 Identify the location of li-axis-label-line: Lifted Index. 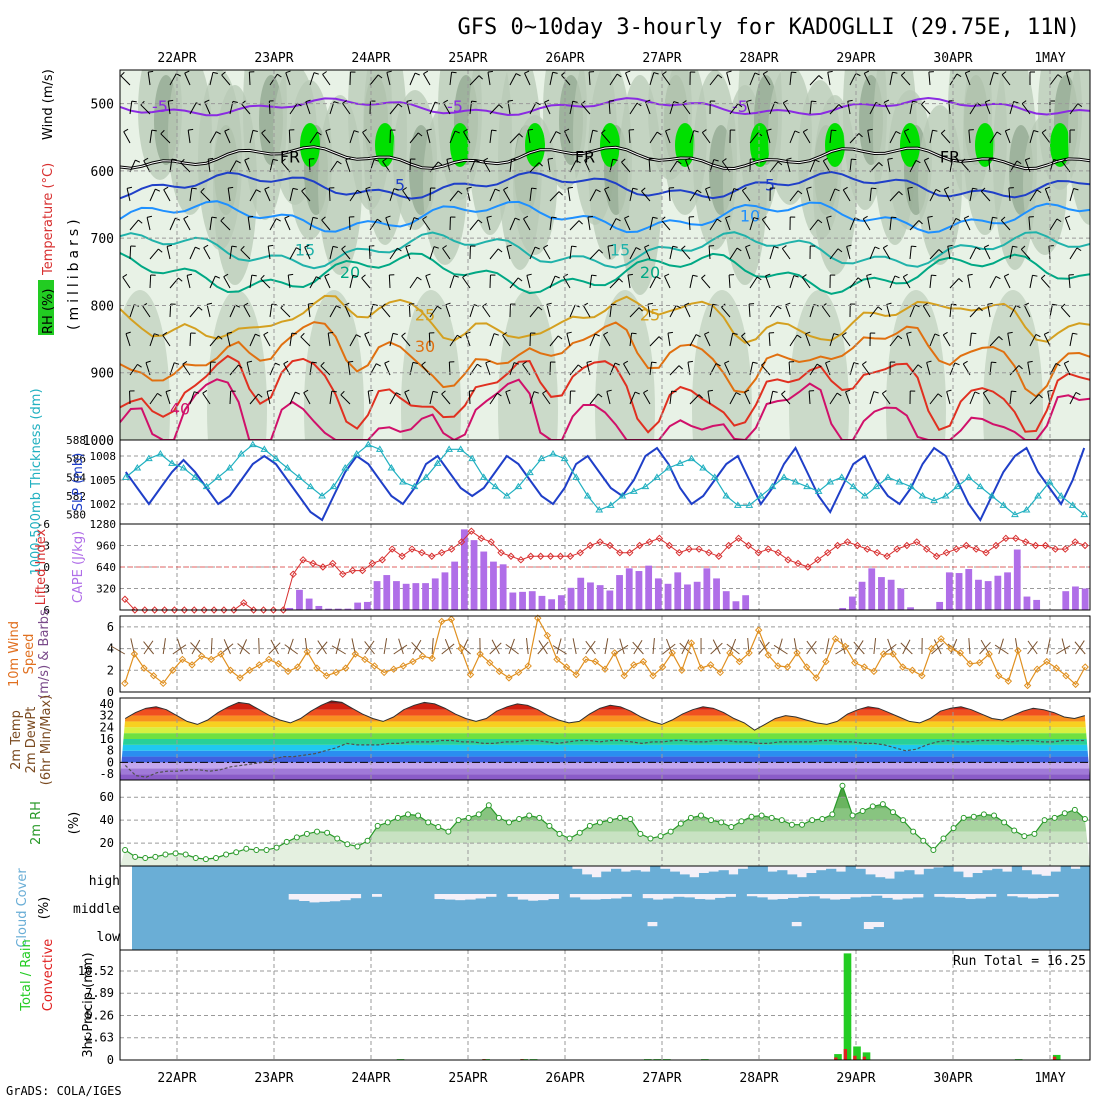
(41, 566).